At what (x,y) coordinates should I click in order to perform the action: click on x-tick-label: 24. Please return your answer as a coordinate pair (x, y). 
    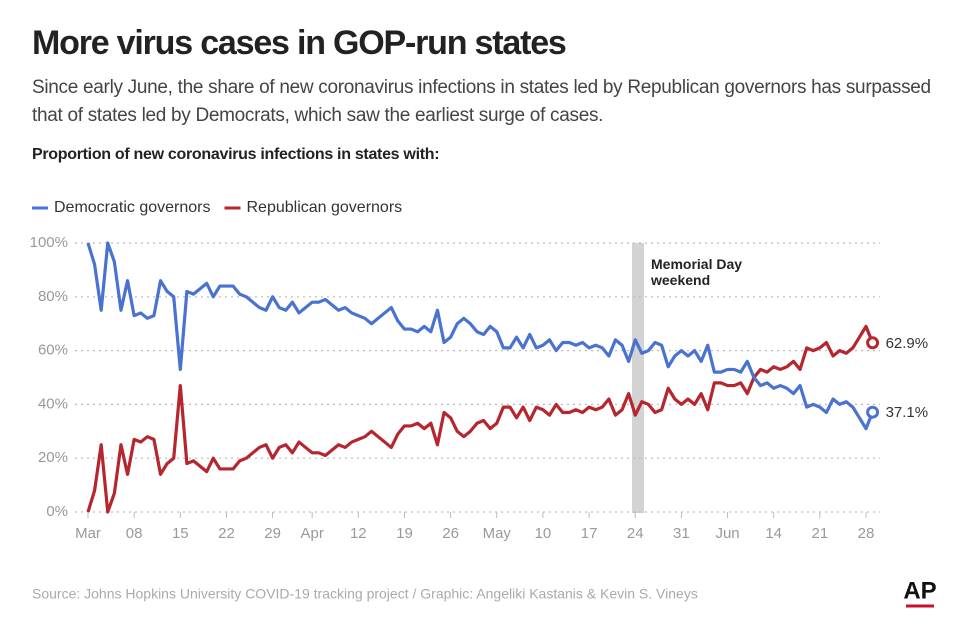
    Looking at the image, I should click on (635, 533).